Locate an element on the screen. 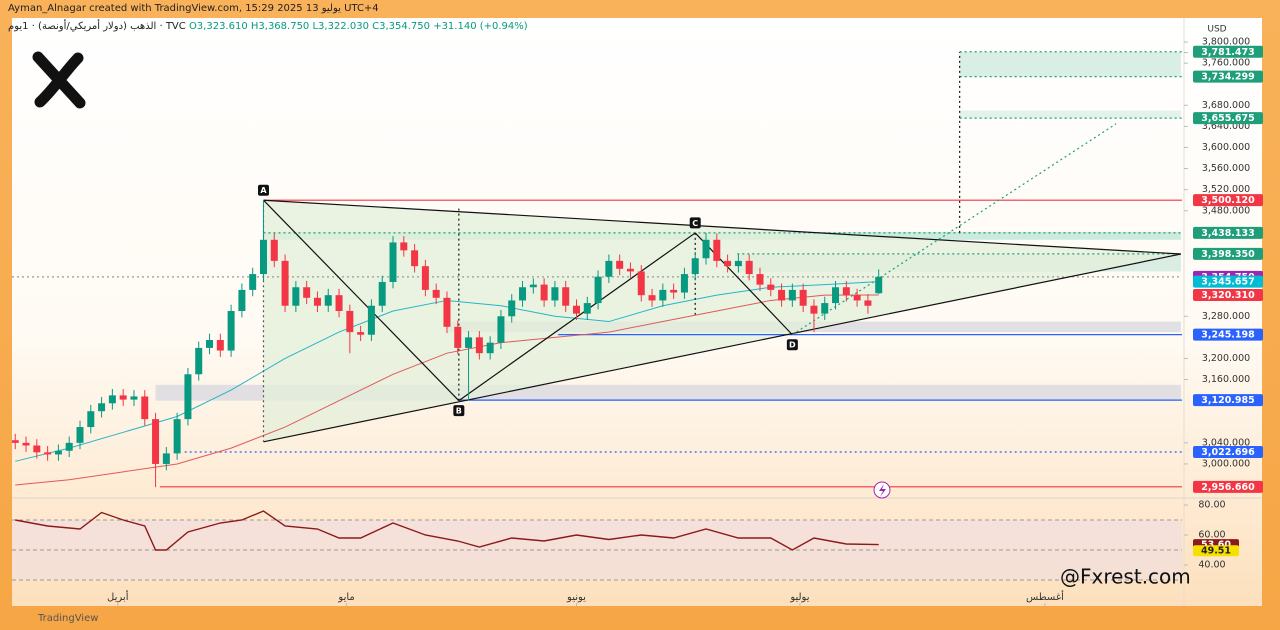  y-tick-label: 3,280.000 is located at coordinates (1226, 316).